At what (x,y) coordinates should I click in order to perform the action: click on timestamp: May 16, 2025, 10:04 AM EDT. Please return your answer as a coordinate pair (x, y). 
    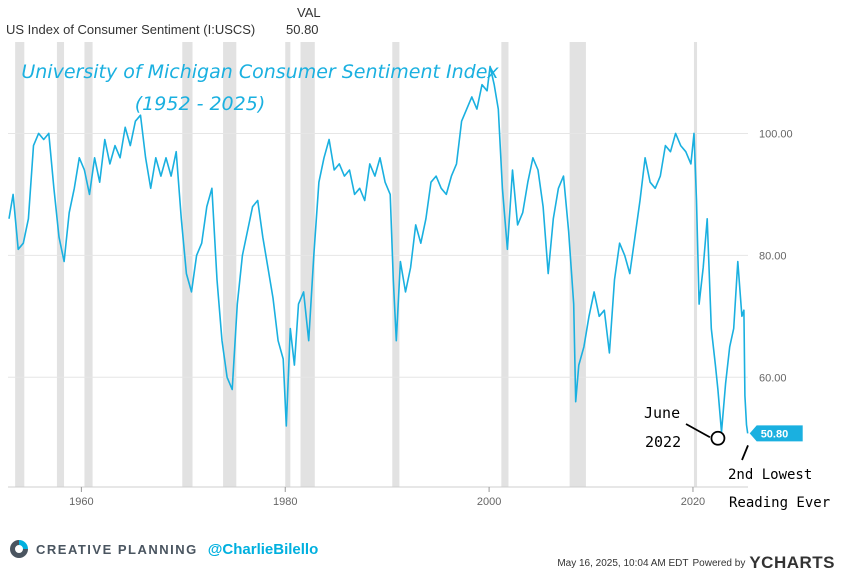
    Looking at the image, I should click on (623, 563).